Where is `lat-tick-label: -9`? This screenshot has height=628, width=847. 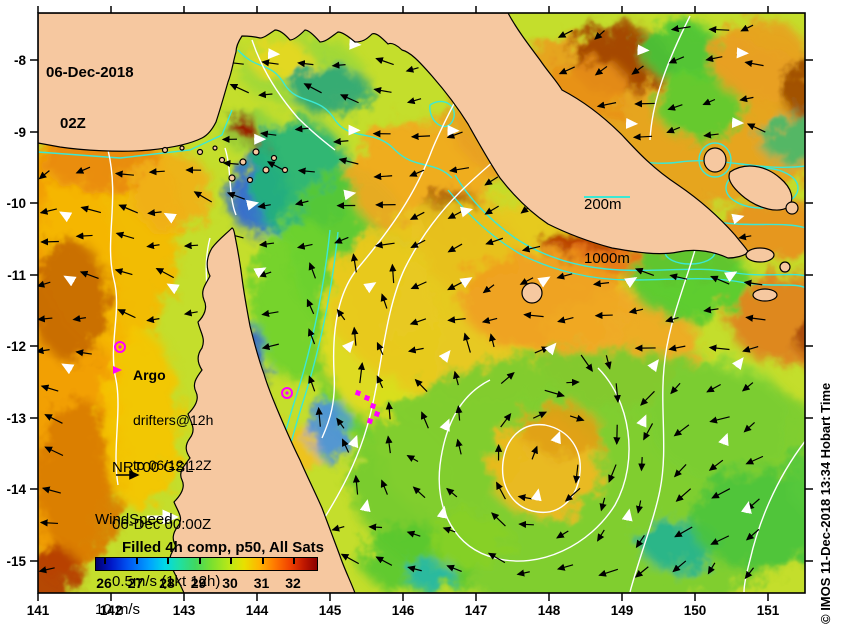
lat-tick-label: -9 is located at coordinates (20, 132).